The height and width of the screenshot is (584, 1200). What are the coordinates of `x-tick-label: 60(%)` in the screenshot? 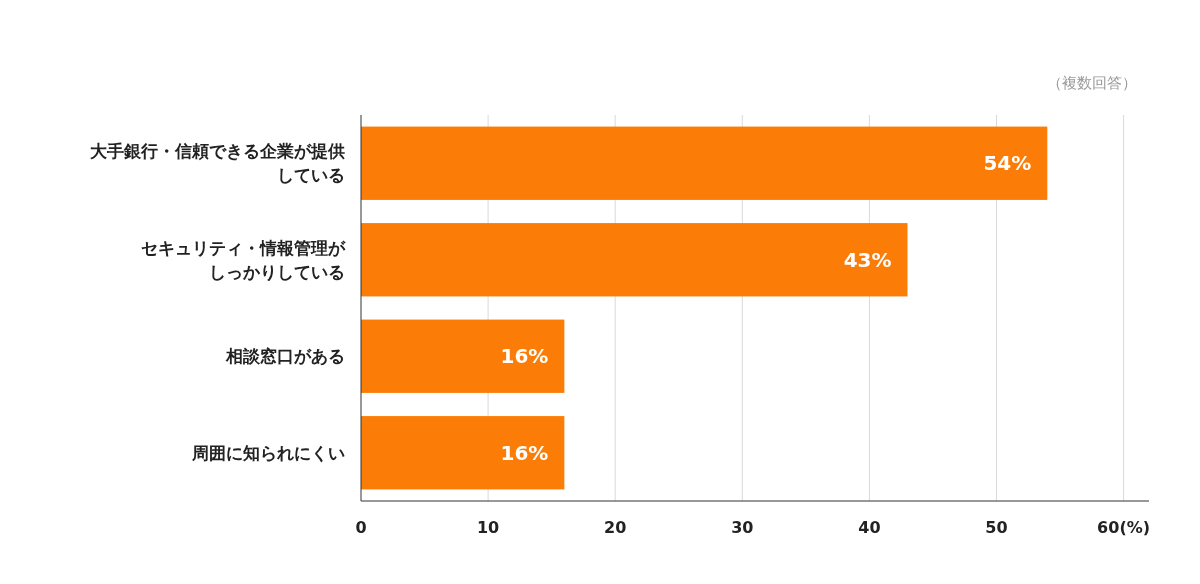 It's located at (1124, 527).